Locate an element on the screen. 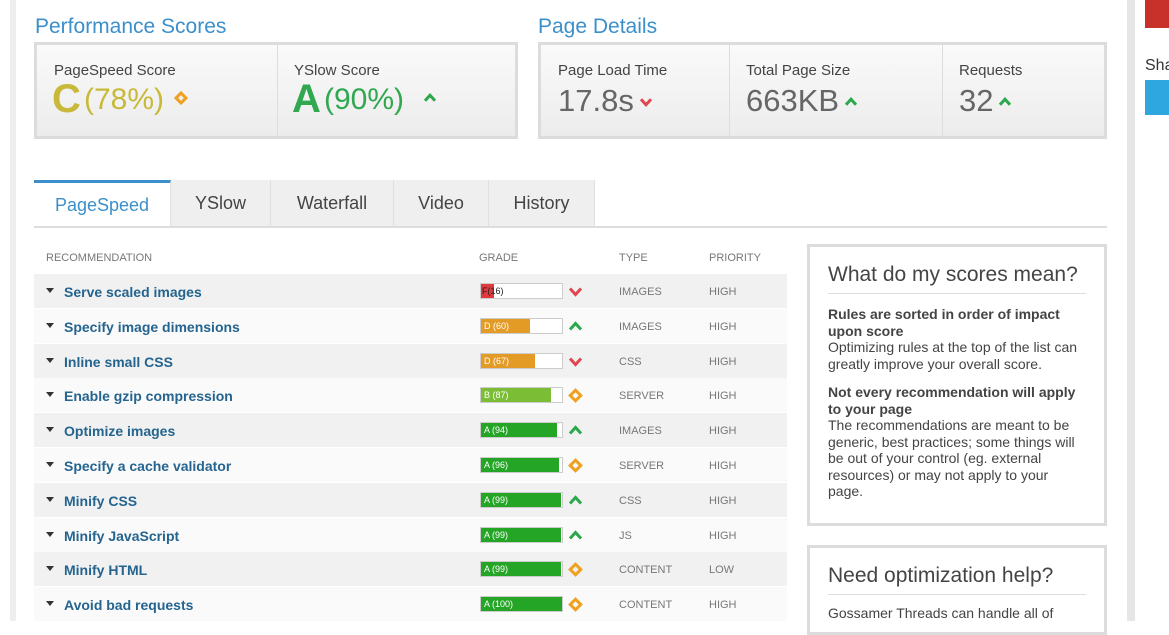  twitter-icon is located at coordinates (1157, 97).